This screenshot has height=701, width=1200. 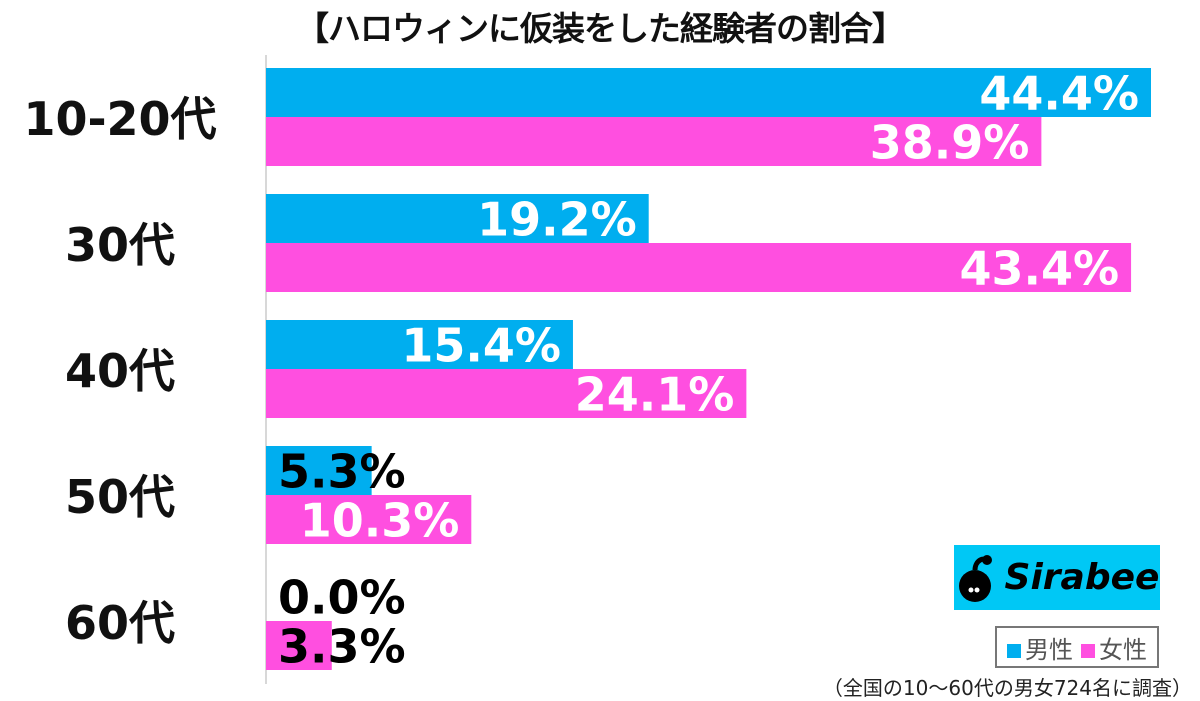 I want to click on sirabee-logo: Sirabee, so click(x=1057, y=577).